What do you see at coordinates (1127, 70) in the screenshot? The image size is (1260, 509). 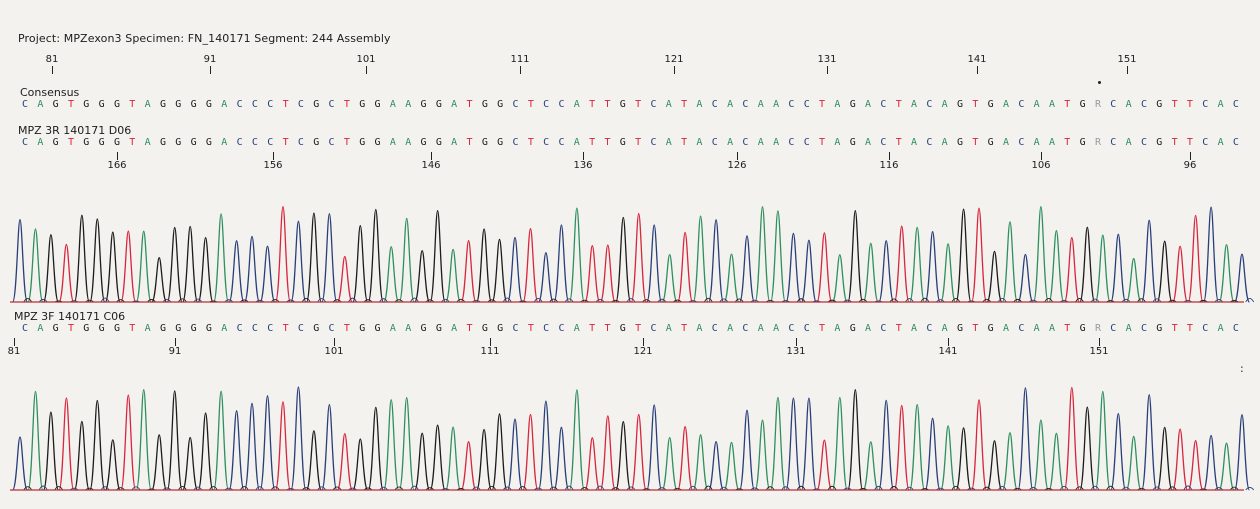 I see `consensus-tick-mark` at bounding box center [1127, 70].